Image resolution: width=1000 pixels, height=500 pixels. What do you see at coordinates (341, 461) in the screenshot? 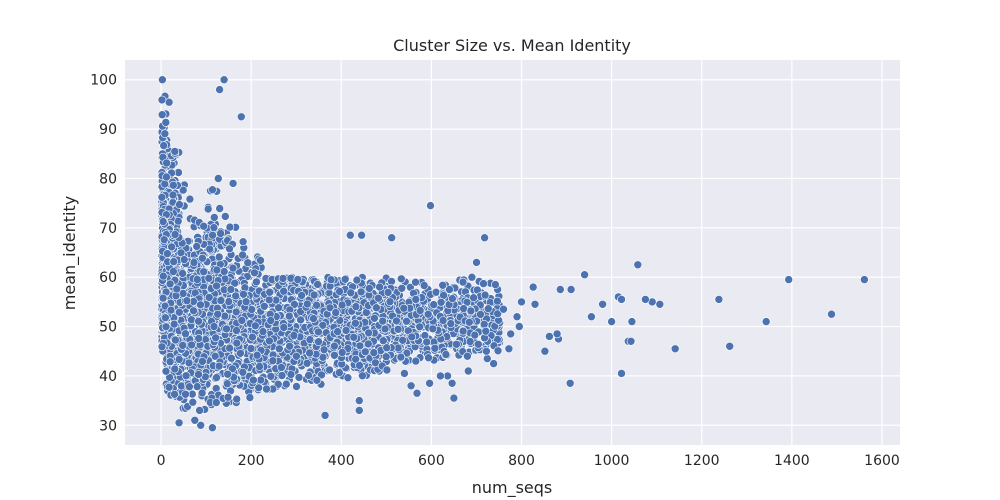
I see `x-tick-label: 400` at bounding box center [341, 461].